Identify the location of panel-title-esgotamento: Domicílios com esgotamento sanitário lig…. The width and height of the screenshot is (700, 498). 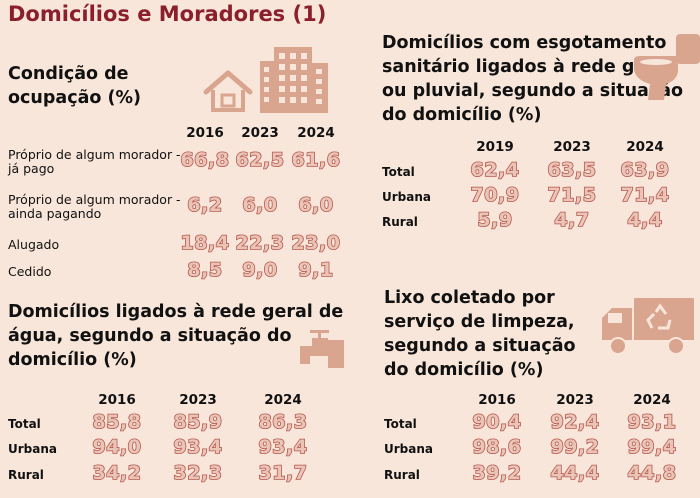
(533, 79).